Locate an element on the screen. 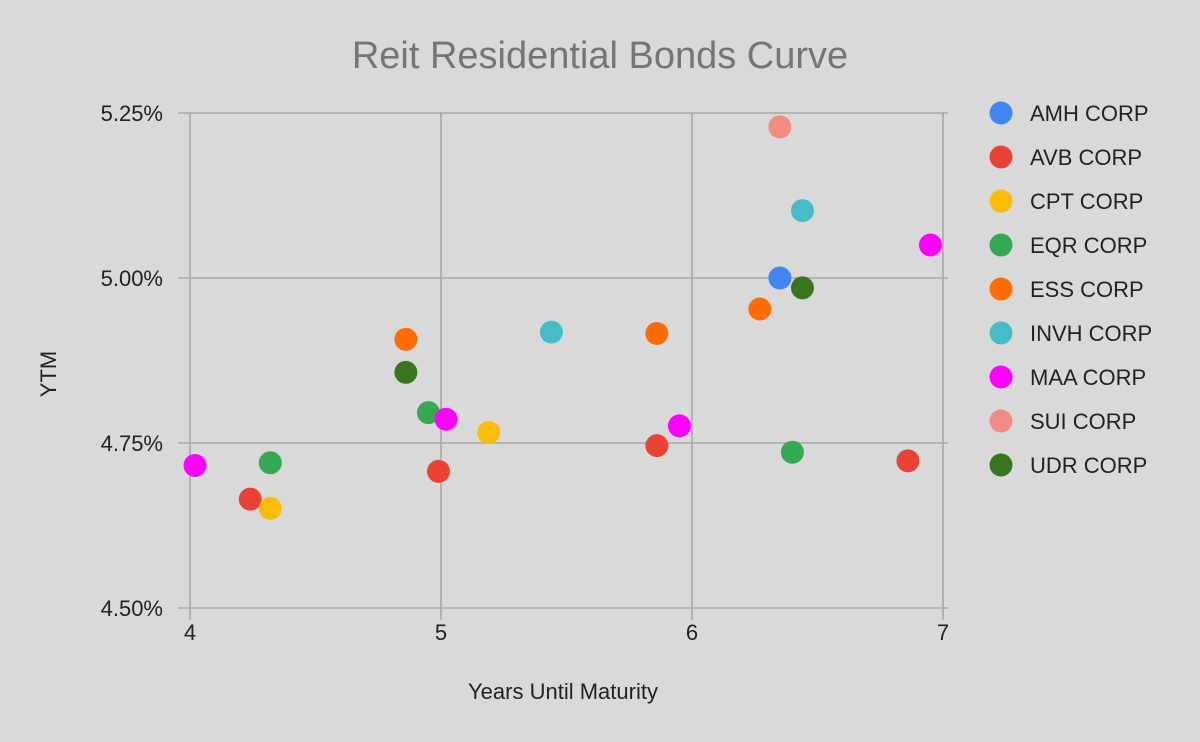  legend-item-sui-corp: SUI CORP is located at coordinates (1062, 421).